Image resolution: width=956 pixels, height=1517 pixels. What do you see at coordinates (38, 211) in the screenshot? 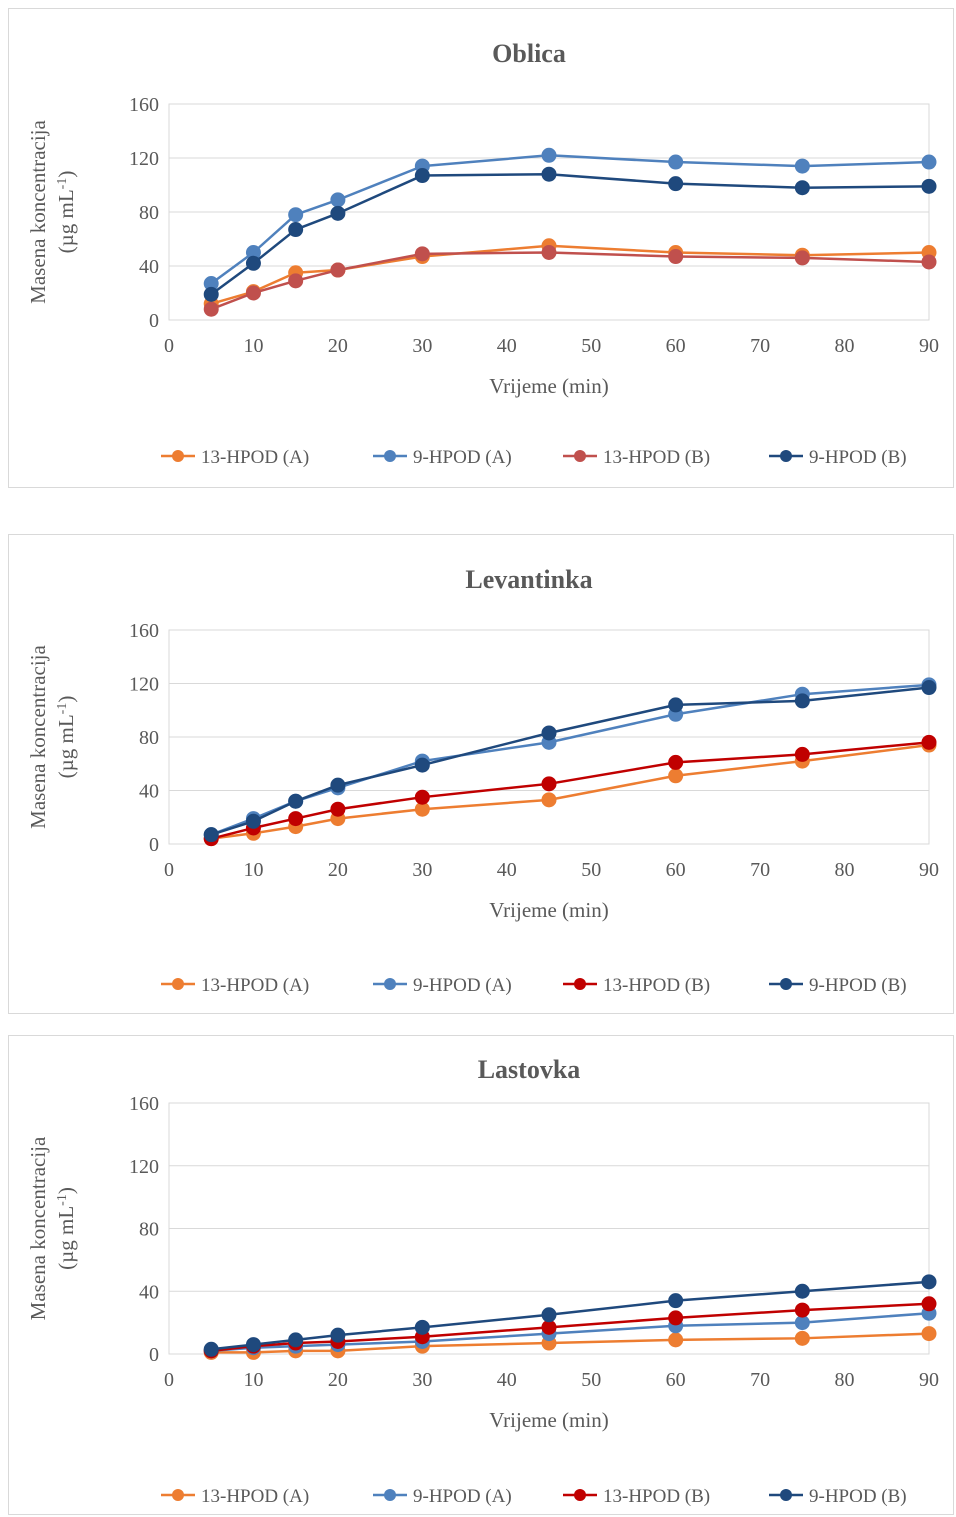
I see `y-axis-title-line1: Masena koncentracija` at bounding box center [38, 211].